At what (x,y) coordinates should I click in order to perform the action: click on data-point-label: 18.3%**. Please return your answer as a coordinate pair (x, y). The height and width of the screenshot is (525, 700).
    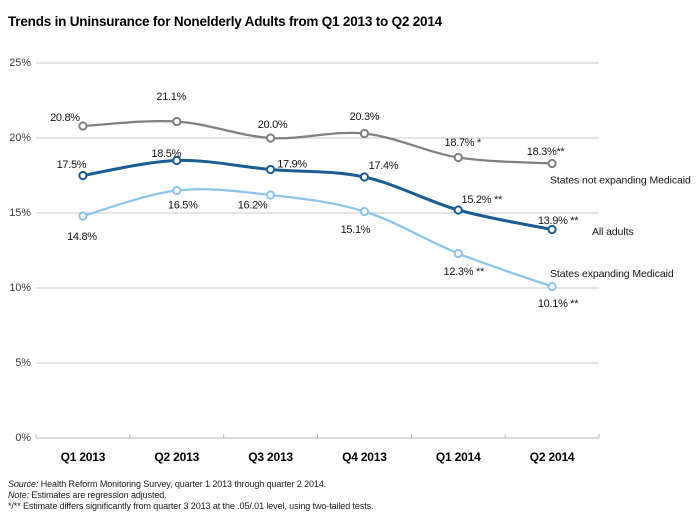
    Looking at the image, I should click on (546, 152).